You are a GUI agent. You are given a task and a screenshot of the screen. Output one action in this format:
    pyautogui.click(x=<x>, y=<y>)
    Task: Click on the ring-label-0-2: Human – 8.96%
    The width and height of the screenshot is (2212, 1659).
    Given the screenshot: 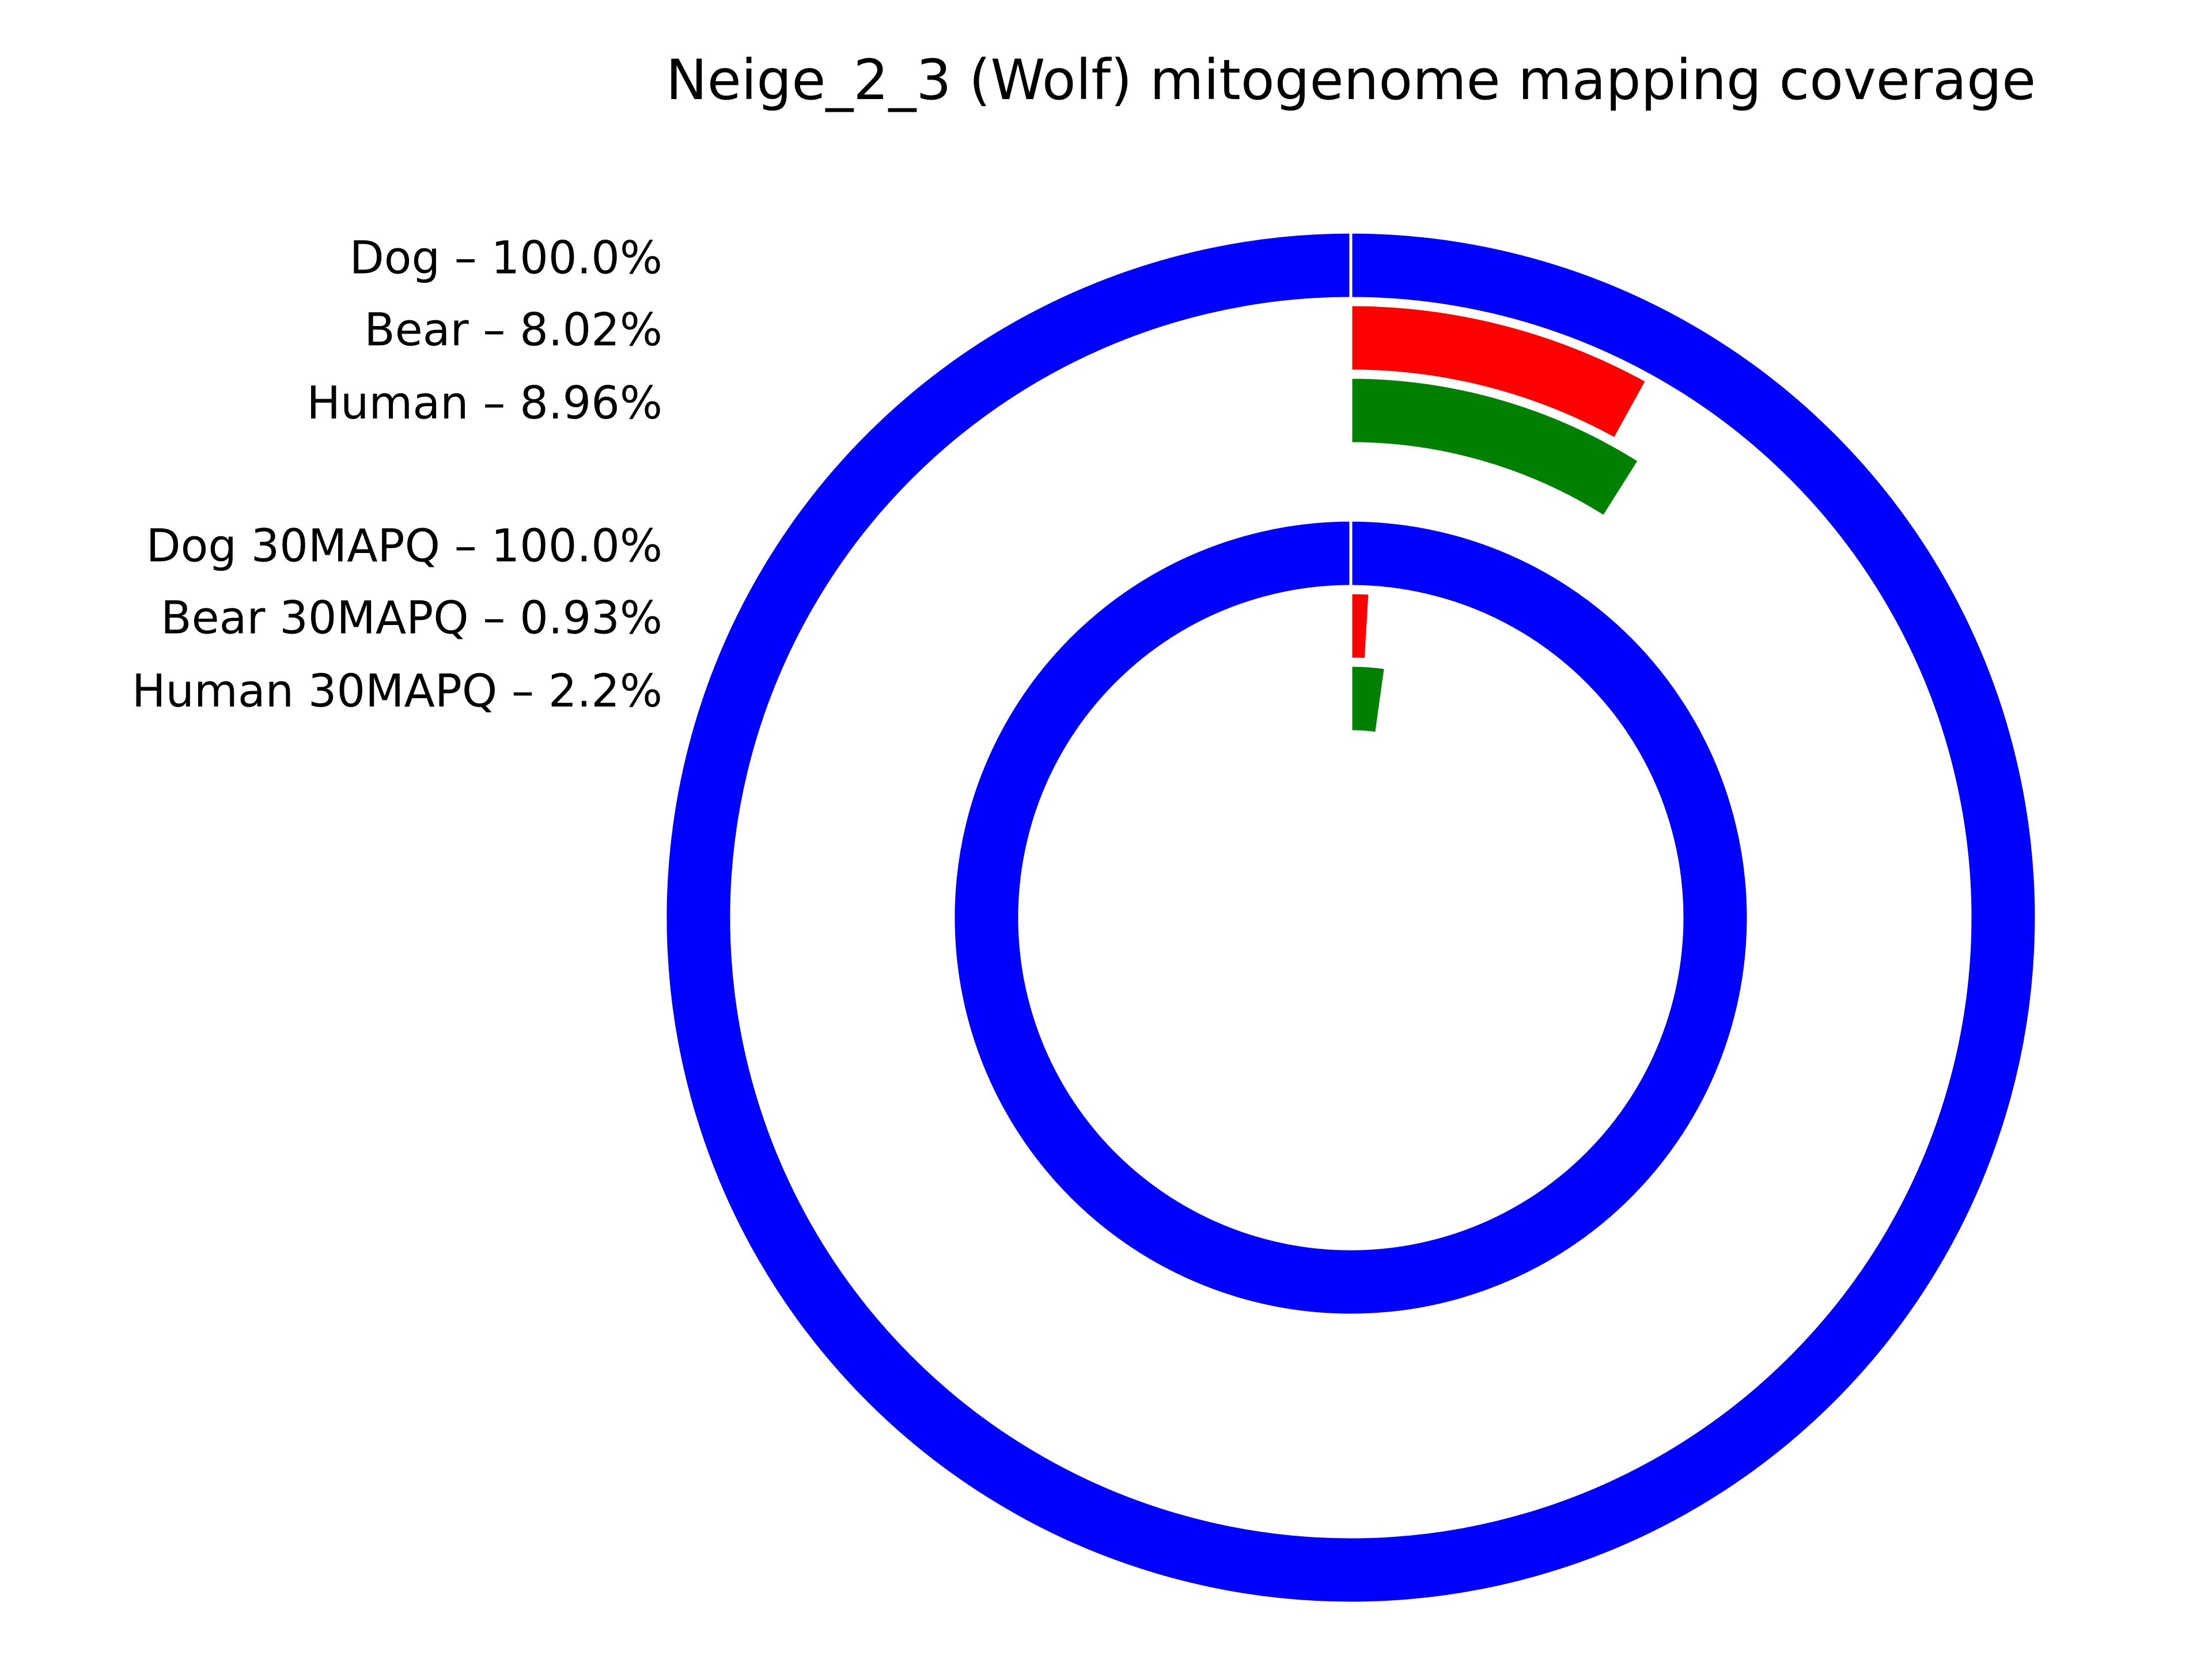 What is the action you would take?
    pyautogui.click(x=484, y=403)
    